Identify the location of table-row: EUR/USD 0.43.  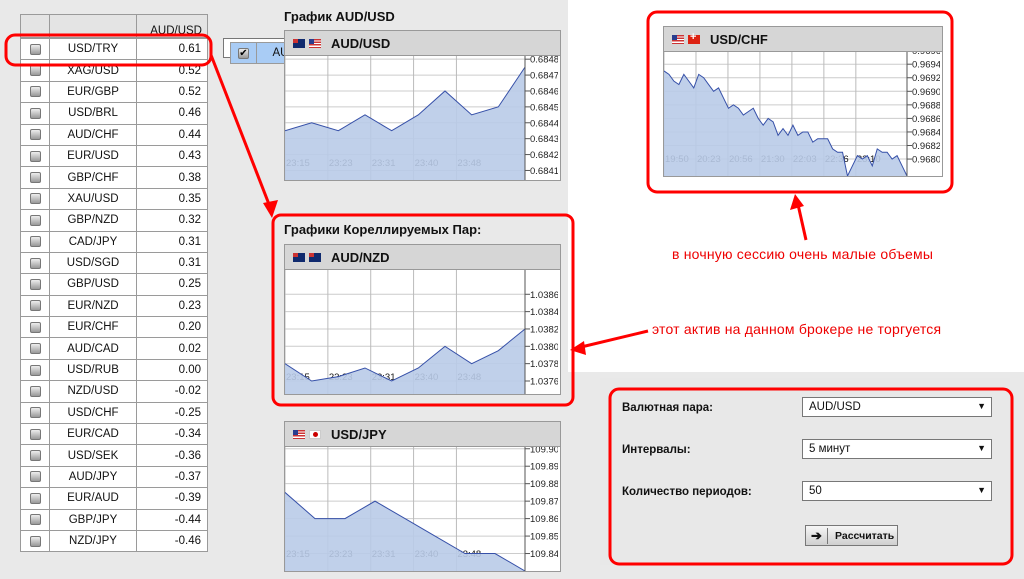
(114, 156).